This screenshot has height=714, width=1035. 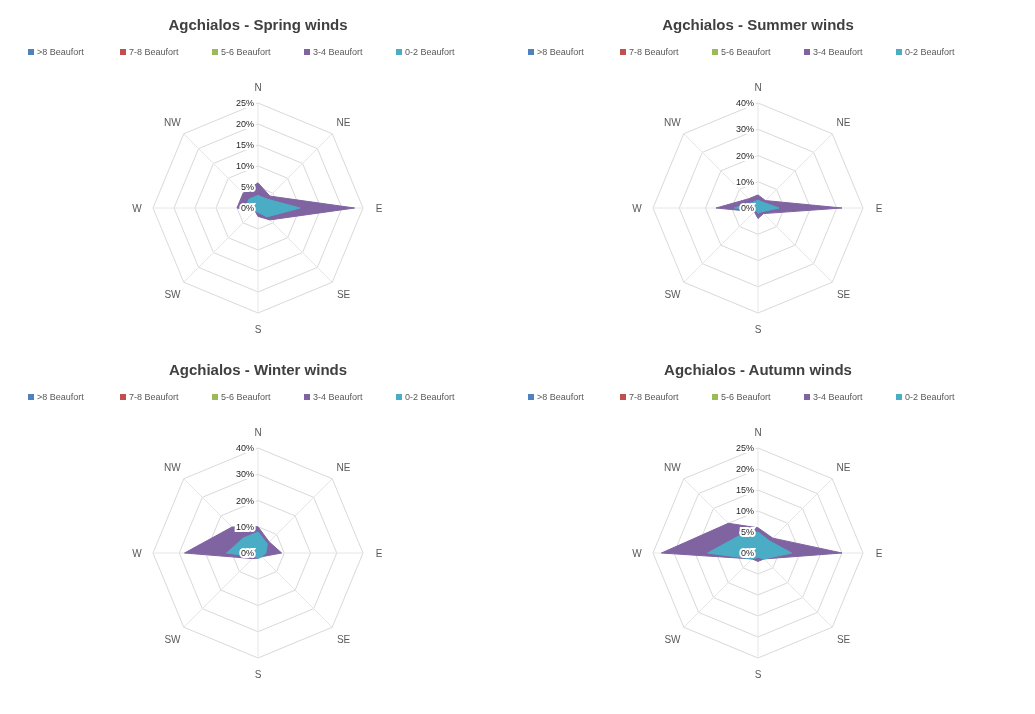 What do you see at coordinates (258, 24) in the screenshot?
I see `chart-title: Agchialos - Spring winds` at bounding box center [258, 24].